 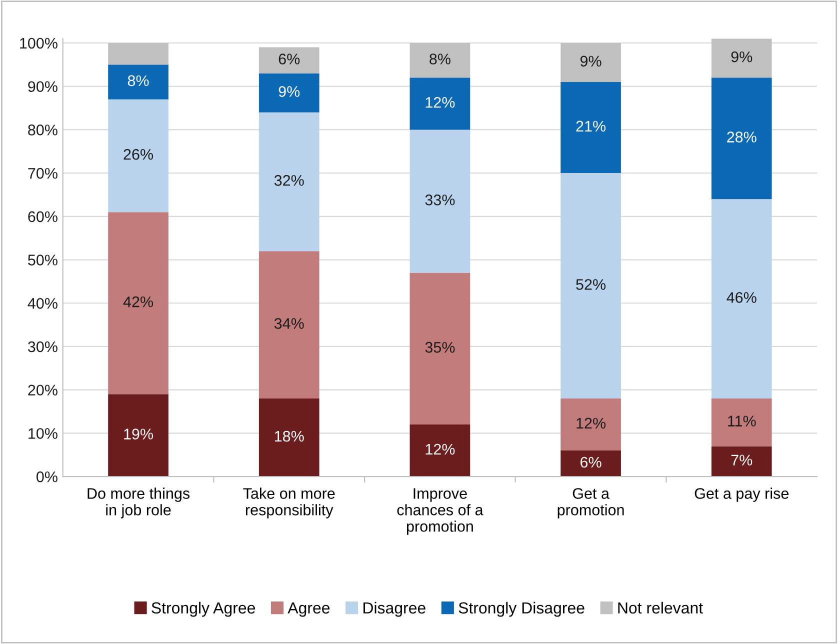 What do you see at coordinates (43, 130) in the screenshot?
I see `y-tick-label: 80%` at bounding box center [43, 130].